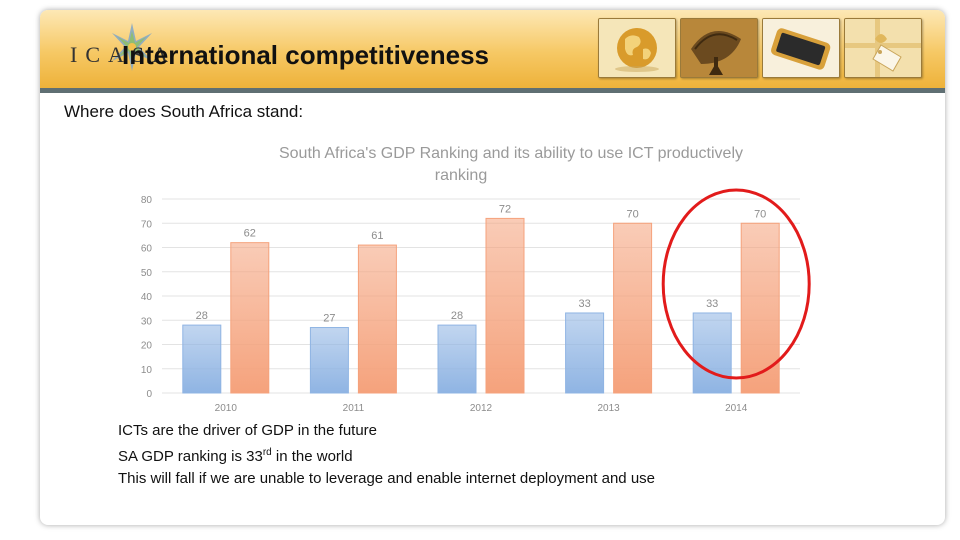 The width and height of the screenshot is (960, 540). I want to click on bar-series1-2010, so click(202, 359).